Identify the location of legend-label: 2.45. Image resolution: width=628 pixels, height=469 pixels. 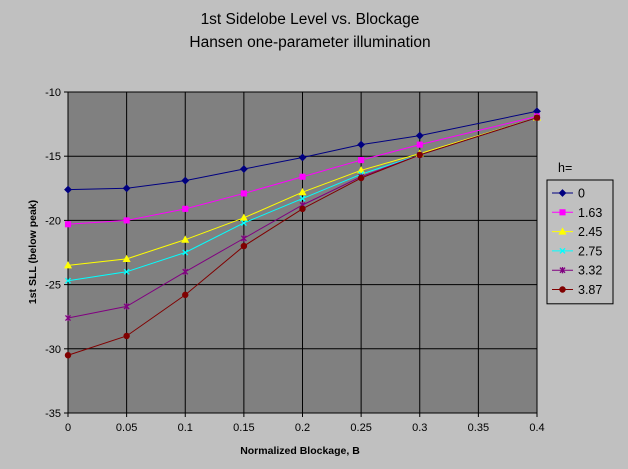
(590, 232).